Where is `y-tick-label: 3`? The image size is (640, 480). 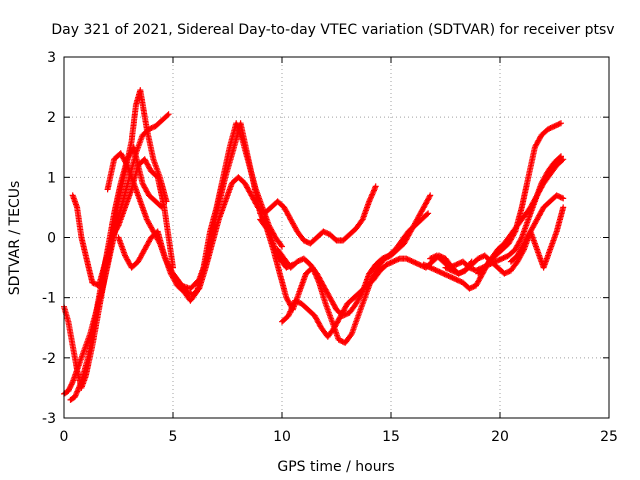 y-tick-label: 3 is located at coordinates (51, 58).